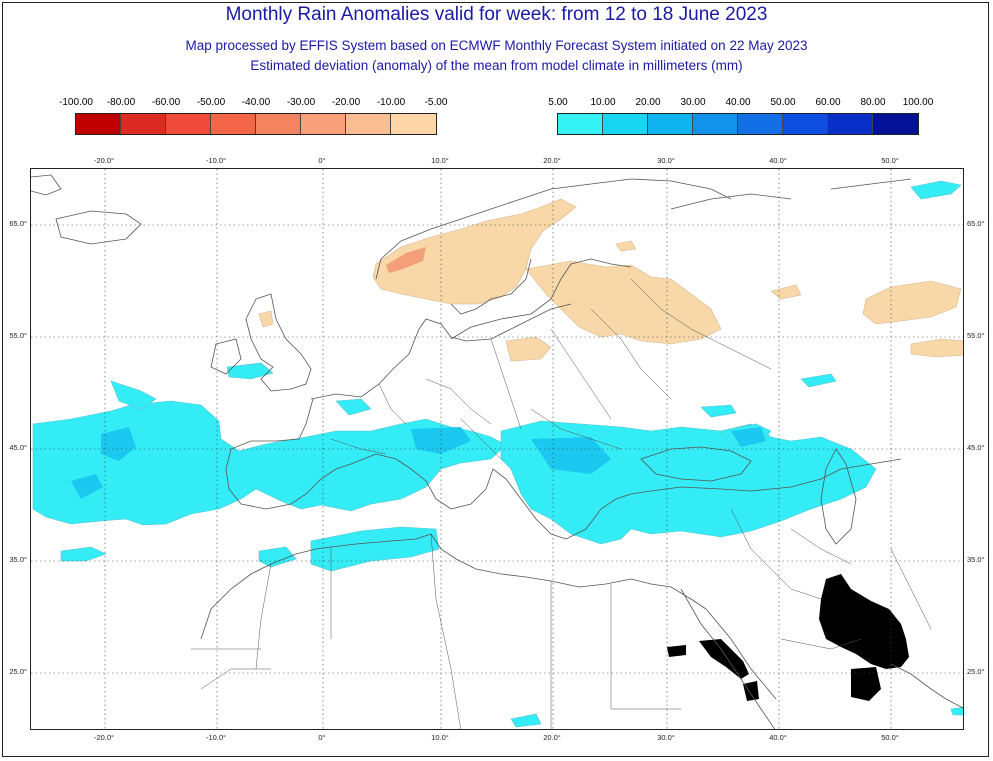  Describe the element at coordinates (104, 160) in the screenshot. I see `lon-tick-label-top: -20.0°` at that location.